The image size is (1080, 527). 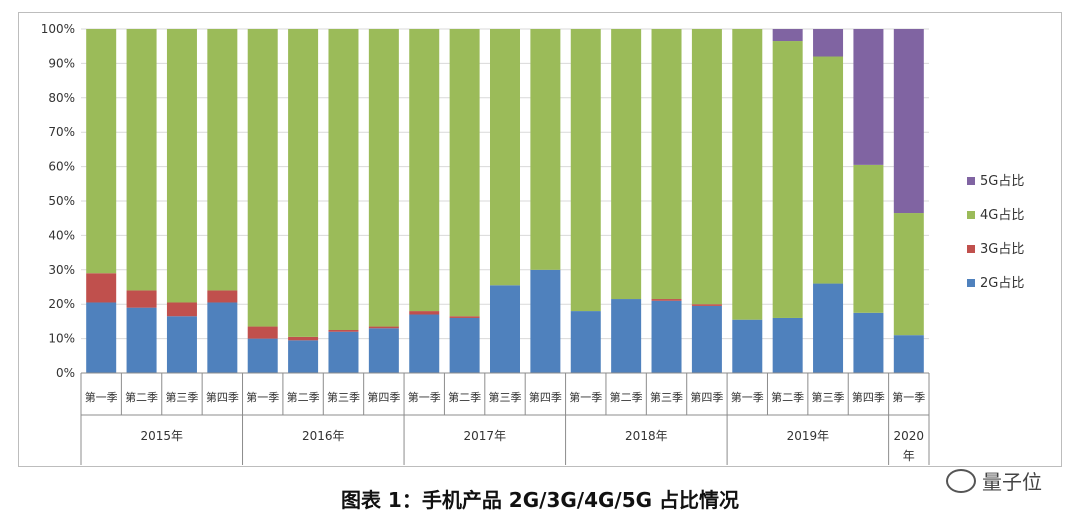 I want to click on group-label: 2016年, so click(x=323, y=436).